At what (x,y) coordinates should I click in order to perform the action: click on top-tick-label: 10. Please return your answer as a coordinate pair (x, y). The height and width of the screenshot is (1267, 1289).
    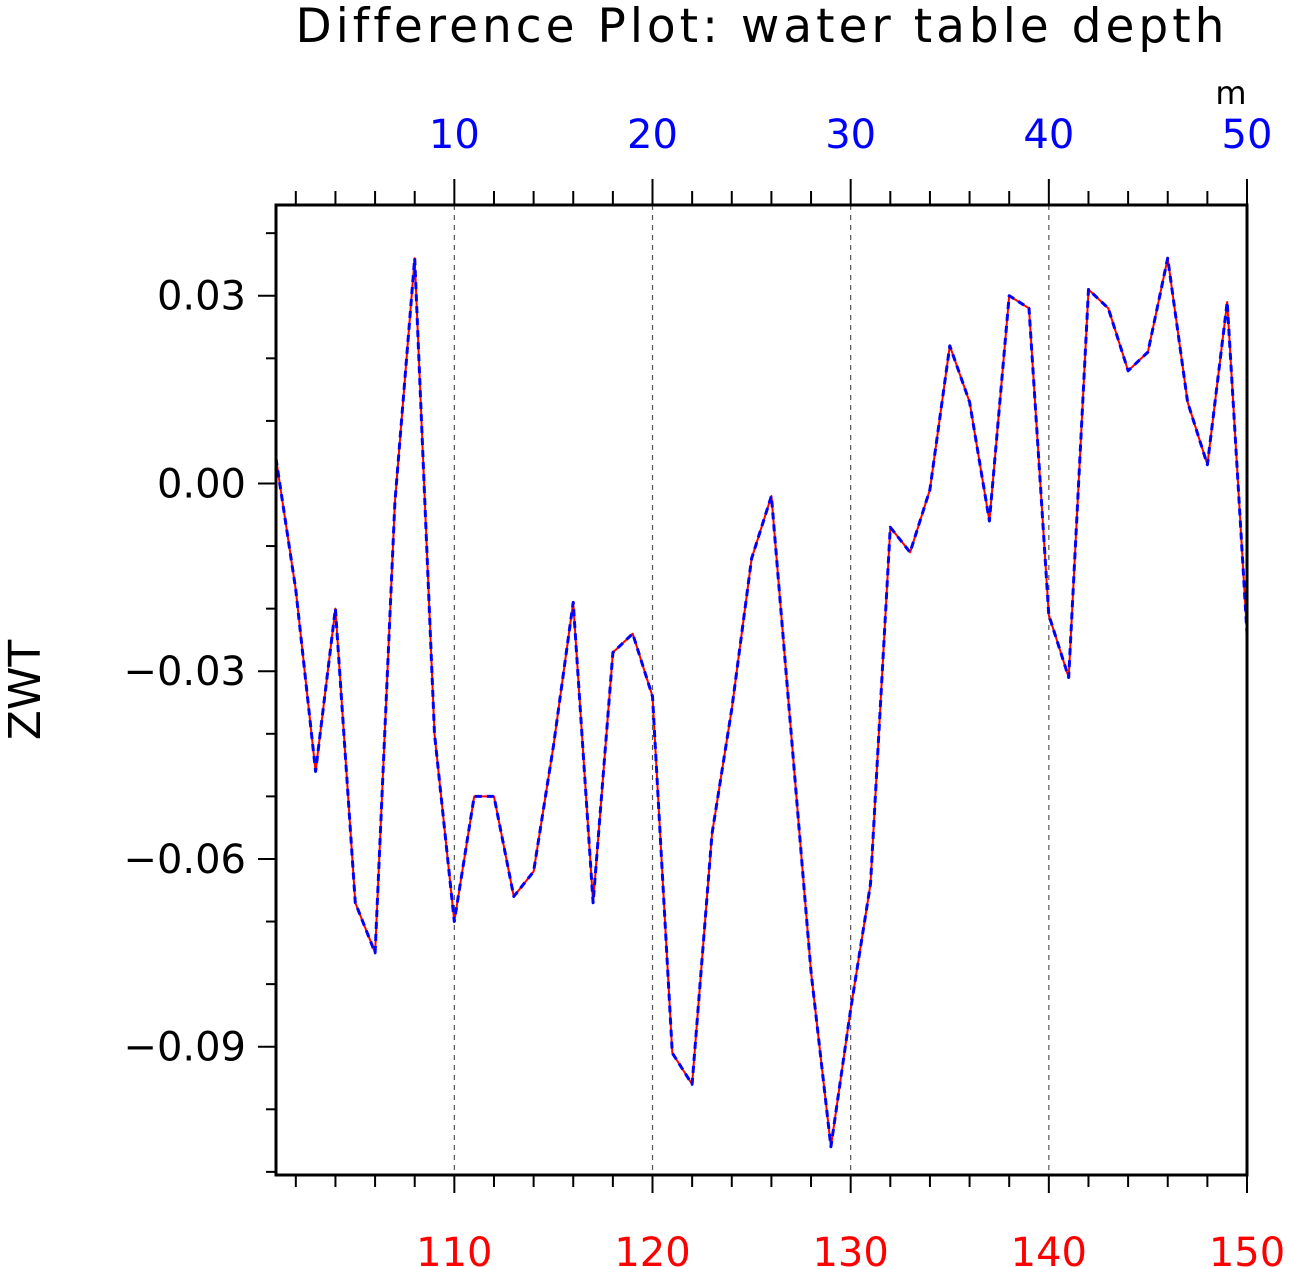
    Looking at the image, I should click on (454, 135).